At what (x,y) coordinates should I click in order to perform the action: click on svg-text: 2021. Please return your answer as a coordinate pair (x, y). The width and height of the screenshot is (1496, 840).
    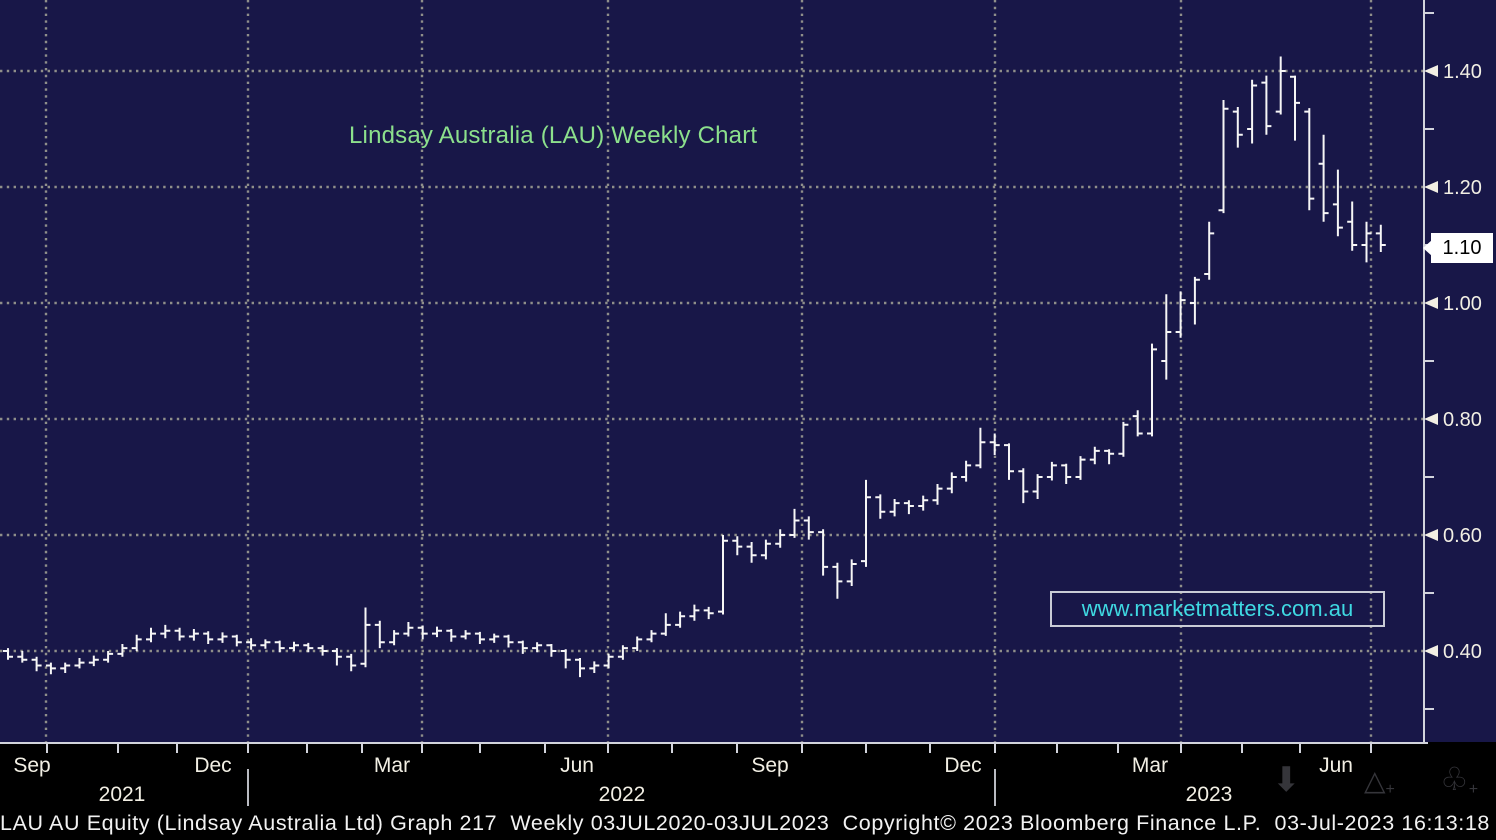
    Looking at the image, I should click on (122, 794).